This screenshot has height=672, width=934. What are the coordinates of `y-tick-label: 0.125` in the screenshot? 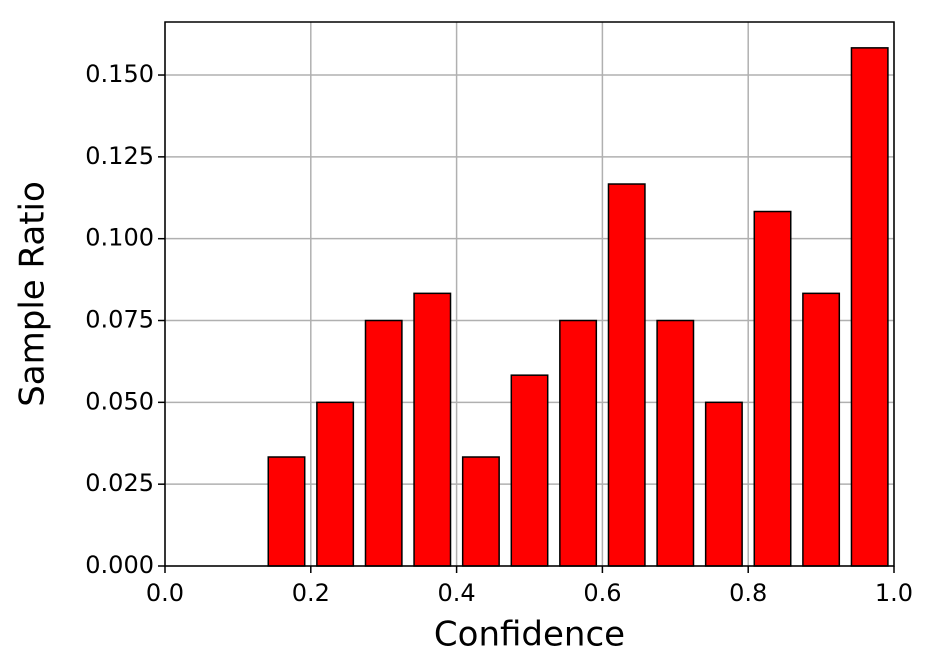 It's located at (119, 156).